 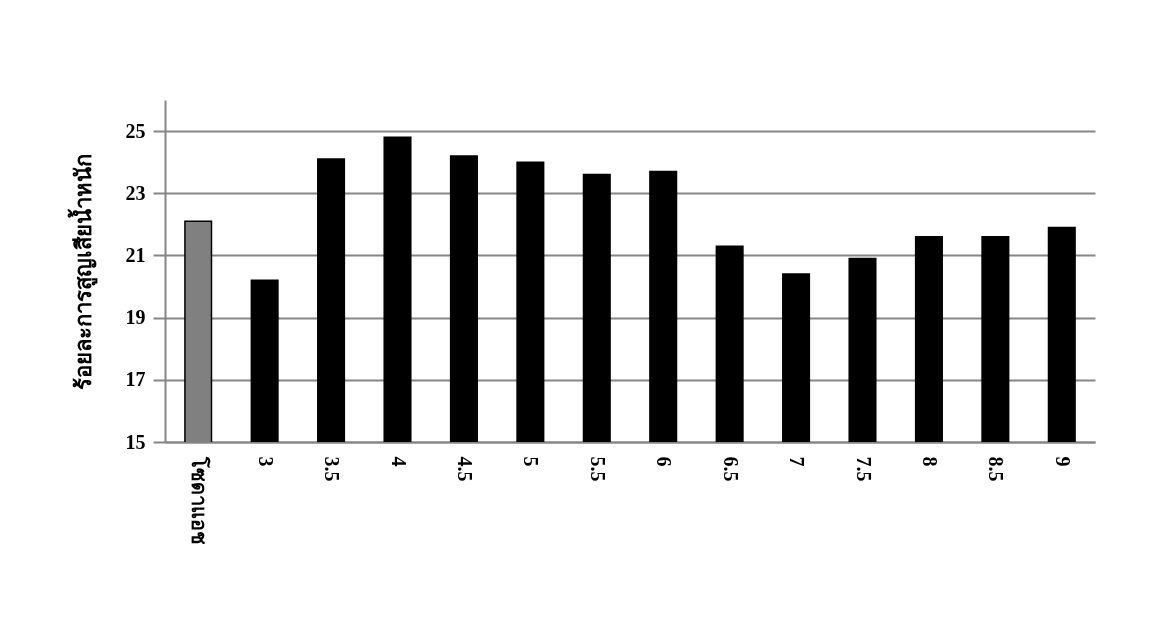 What do you see at coordinates (82, 271) in the screenshot?
I see `y-axis-title: ร้อยละการสูญเสียน้ำหนัก` at bounding box center [82, 271].